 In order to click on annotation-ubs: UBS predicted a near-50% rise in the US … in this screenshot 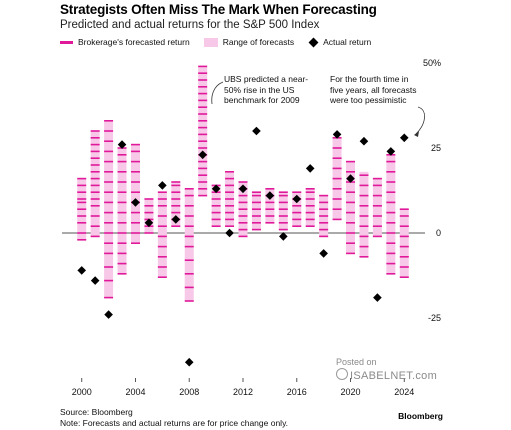, I will do `click(272, 90)`.